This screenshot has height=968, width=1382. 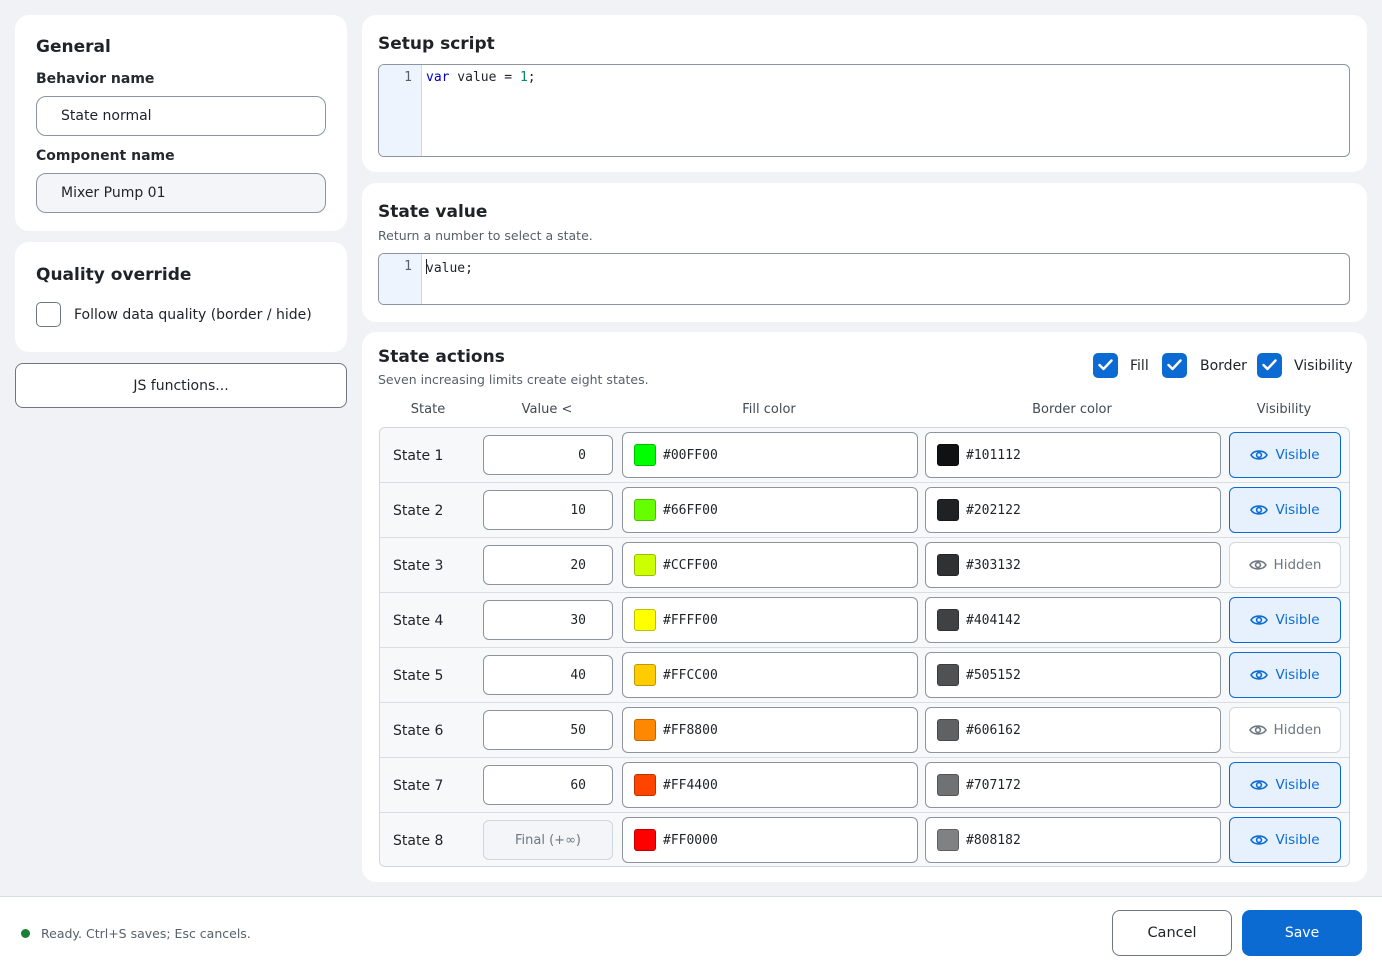 What do you see at coordinates (548, 730) in the screenshot?
I see `state-limit-input: 50` at bounding box center [548, 730].